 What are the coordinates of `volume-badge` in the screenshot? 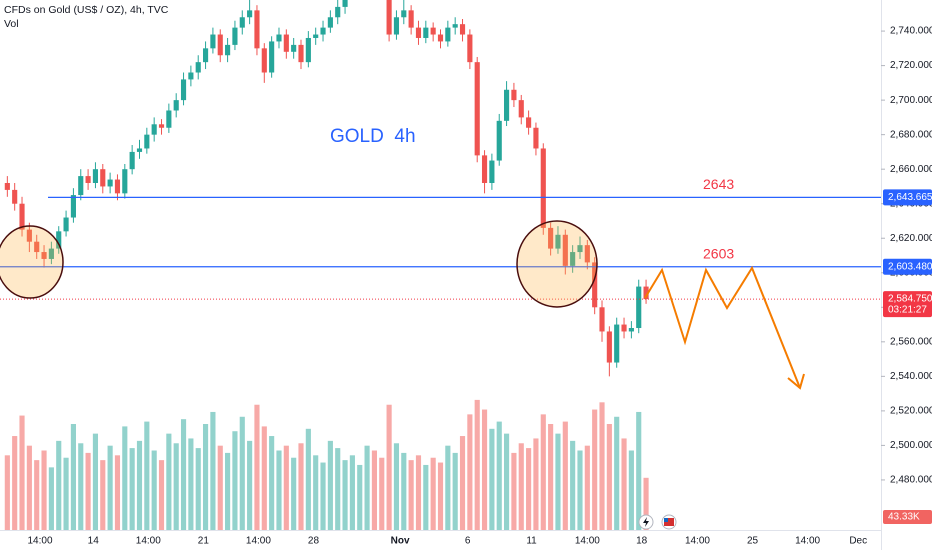 It's located at (907, 517).